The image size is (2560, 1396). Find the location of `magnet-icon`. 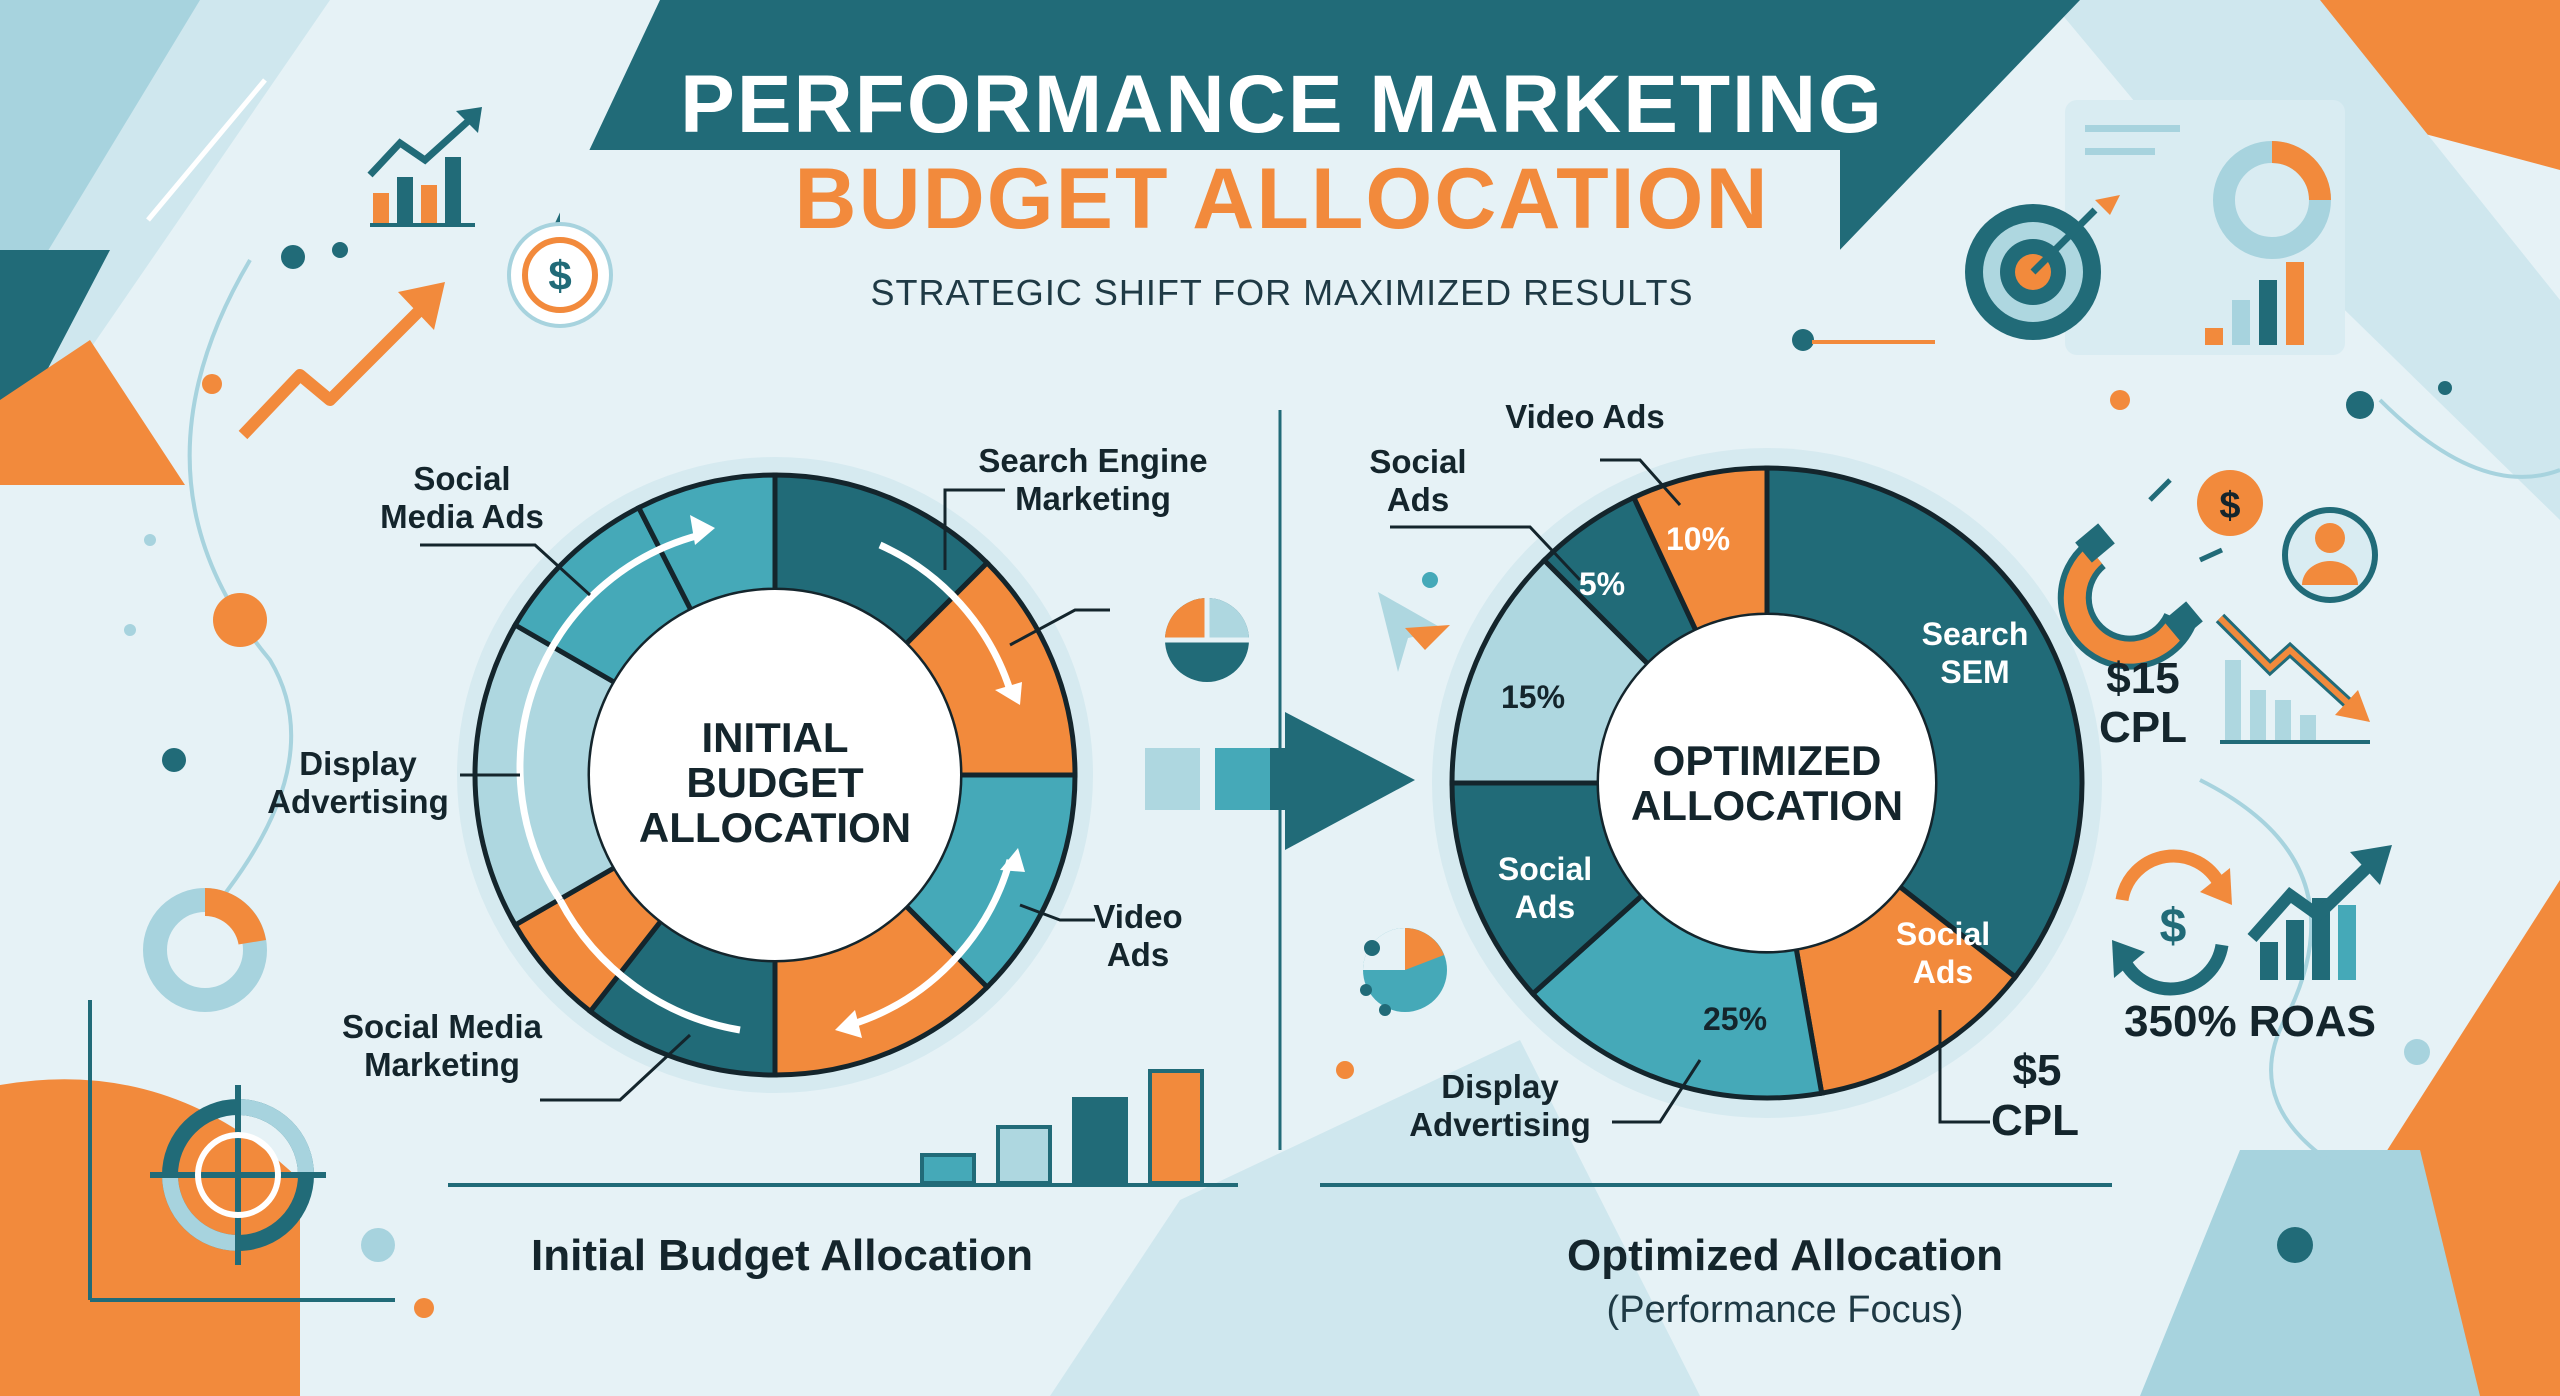

magnet-icon is located at coordinates (2140, 574).